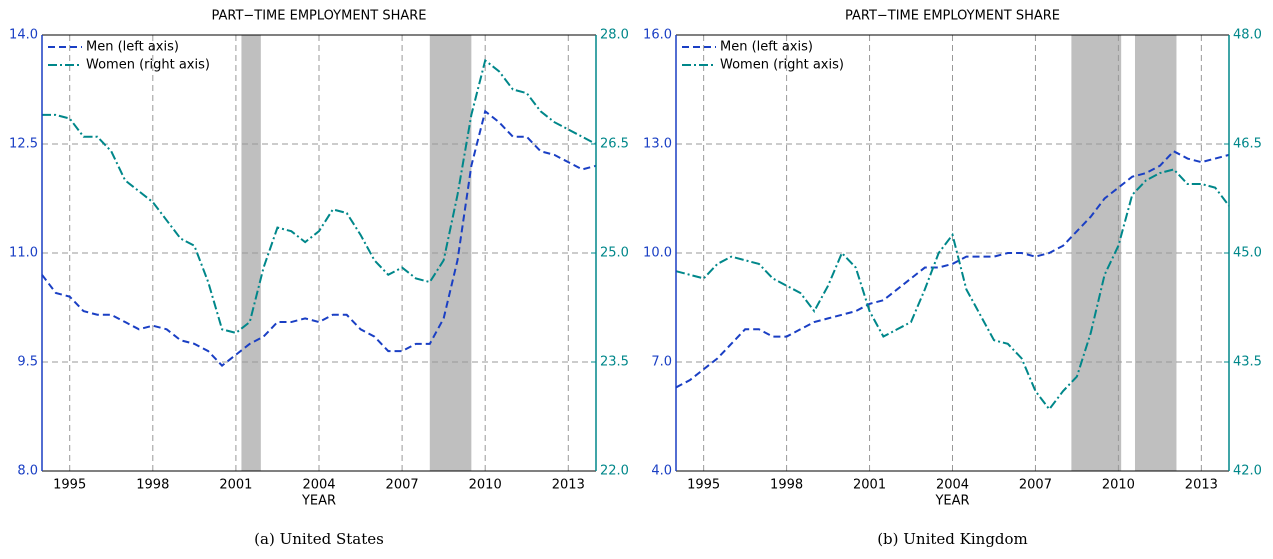  Describe the element at coordinates (661, 471) in the screenshot. I see `y-tick-label: 4.0` at that location.